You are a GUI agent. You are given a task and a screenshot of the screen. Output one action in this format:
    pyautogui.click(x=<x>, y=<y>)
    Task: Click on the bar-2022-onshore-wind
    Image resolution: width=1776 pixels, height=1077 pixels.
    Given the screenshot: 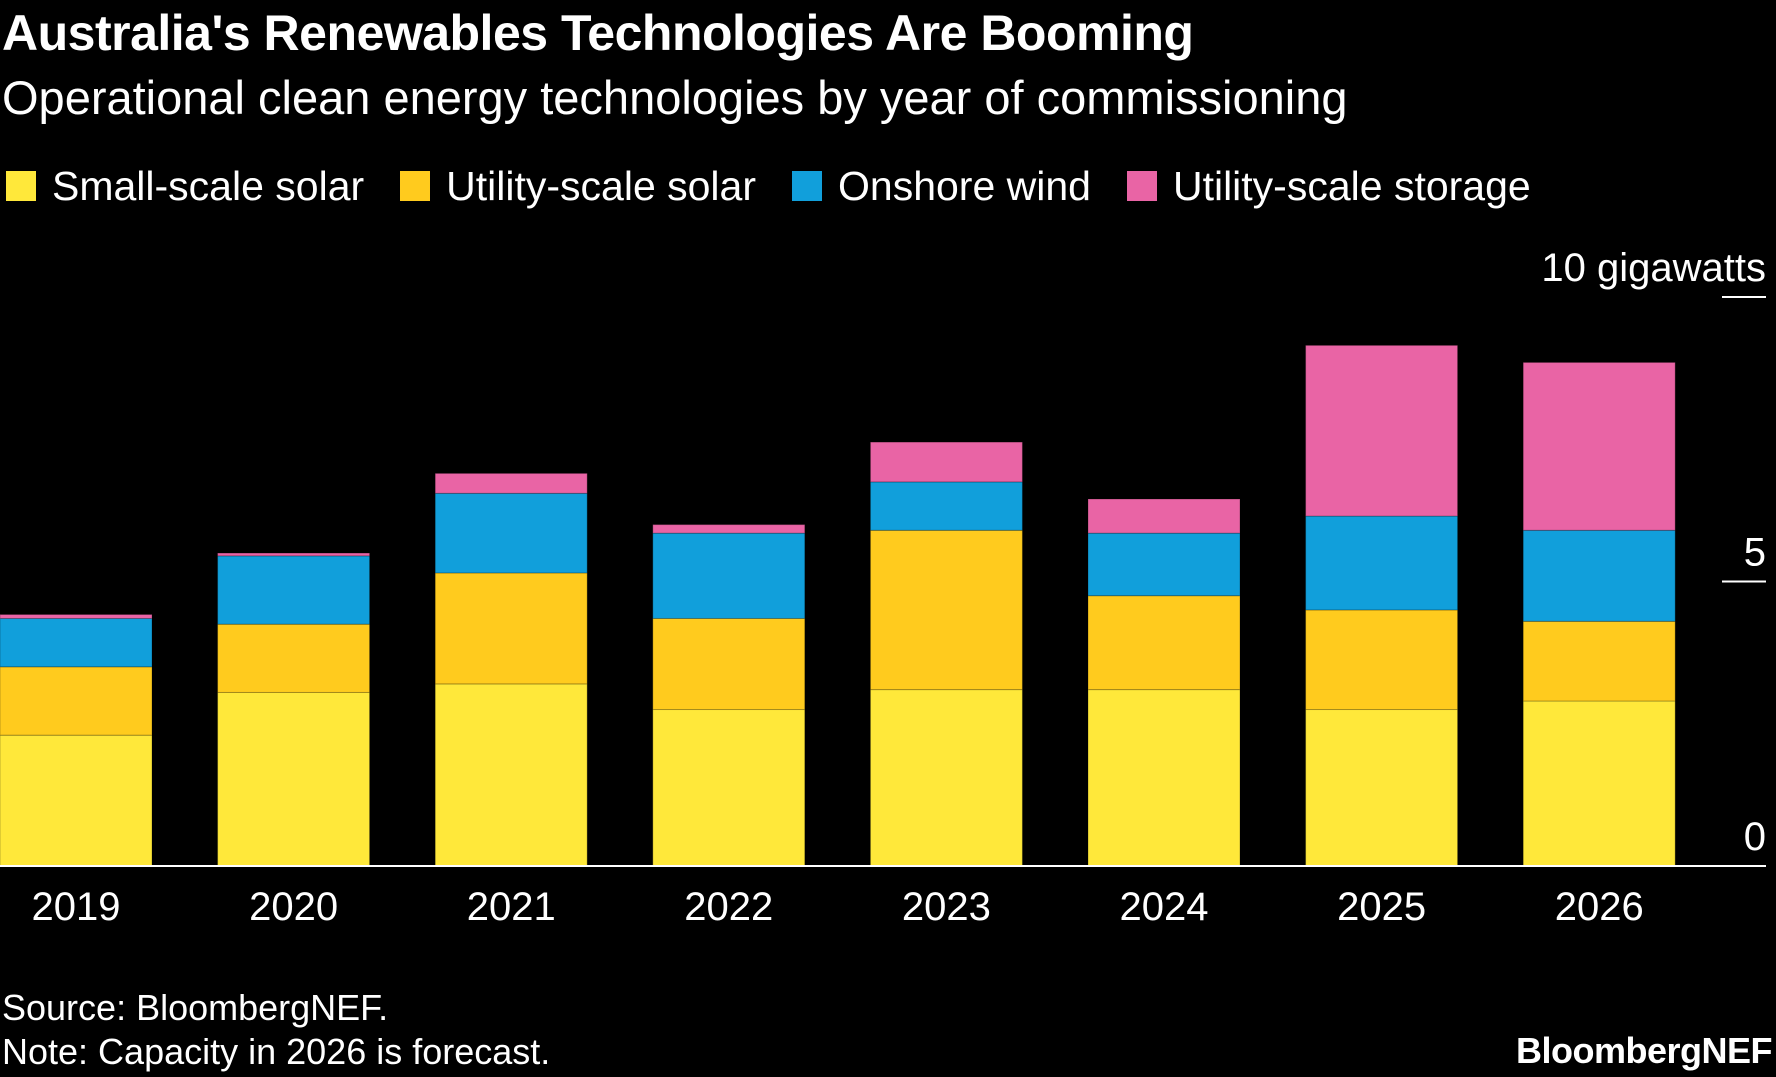 What is the action you would take?
    pyautogui.click(x=729, y=575)
    